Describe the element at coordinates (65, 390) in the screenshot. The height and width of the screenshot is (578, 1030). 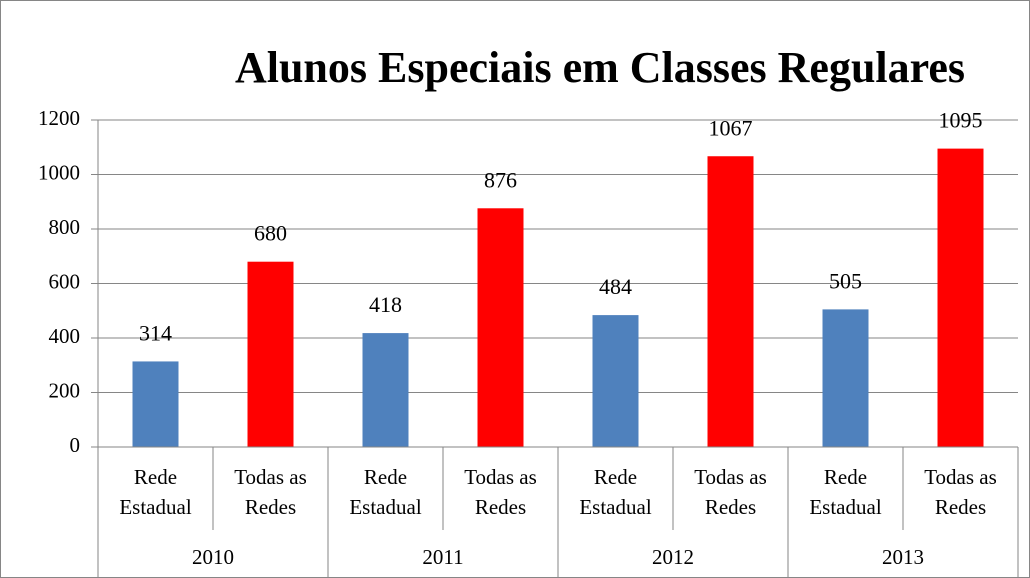
I see `y-tick-label: 200` at that location.